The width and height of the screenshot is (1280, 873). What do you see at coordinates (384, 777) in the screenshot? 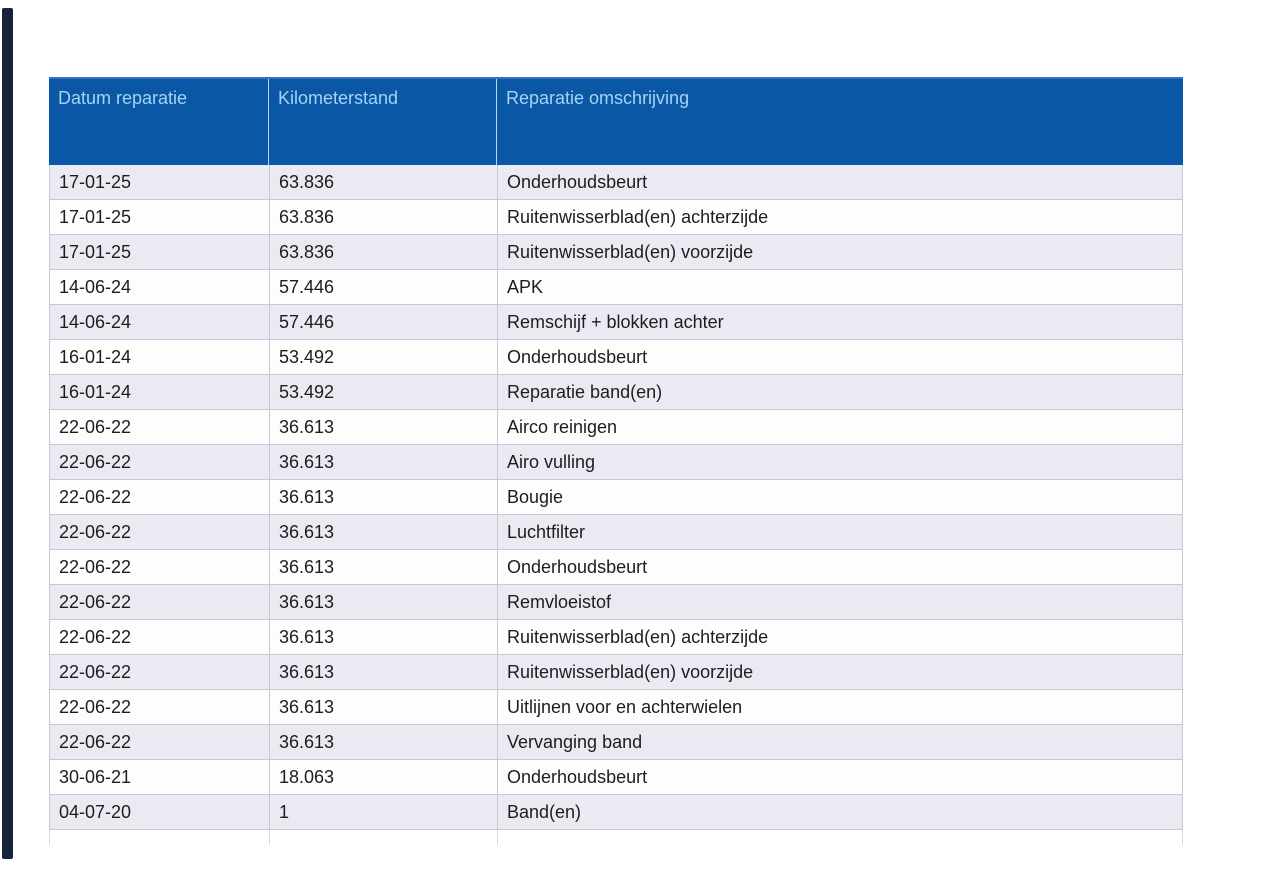
I see `cell-kilometerstand: 18.063` at bounding box center [384, 777].